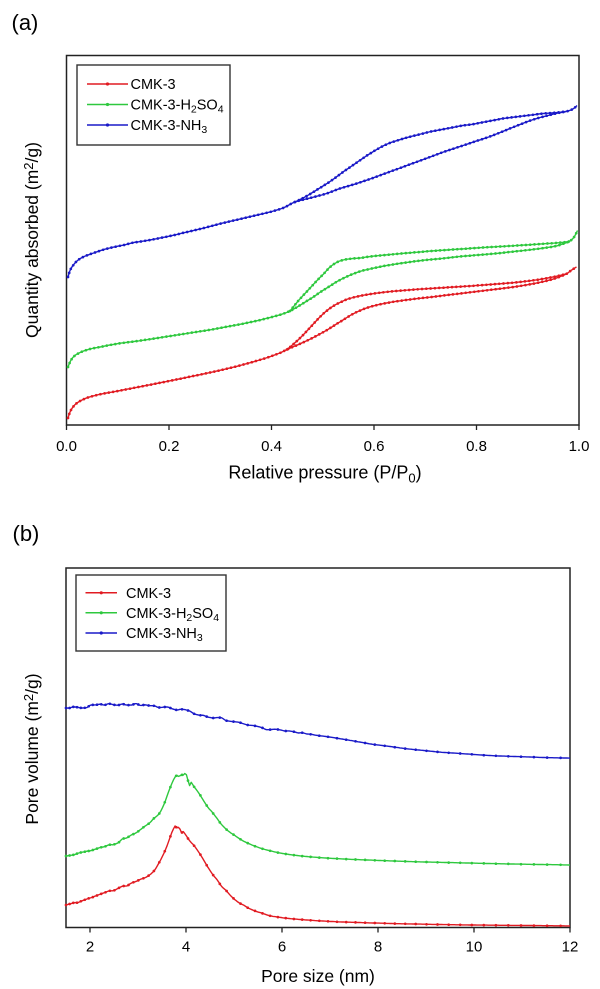  I want to click on svg-text: 0.4, so click(271, 446).